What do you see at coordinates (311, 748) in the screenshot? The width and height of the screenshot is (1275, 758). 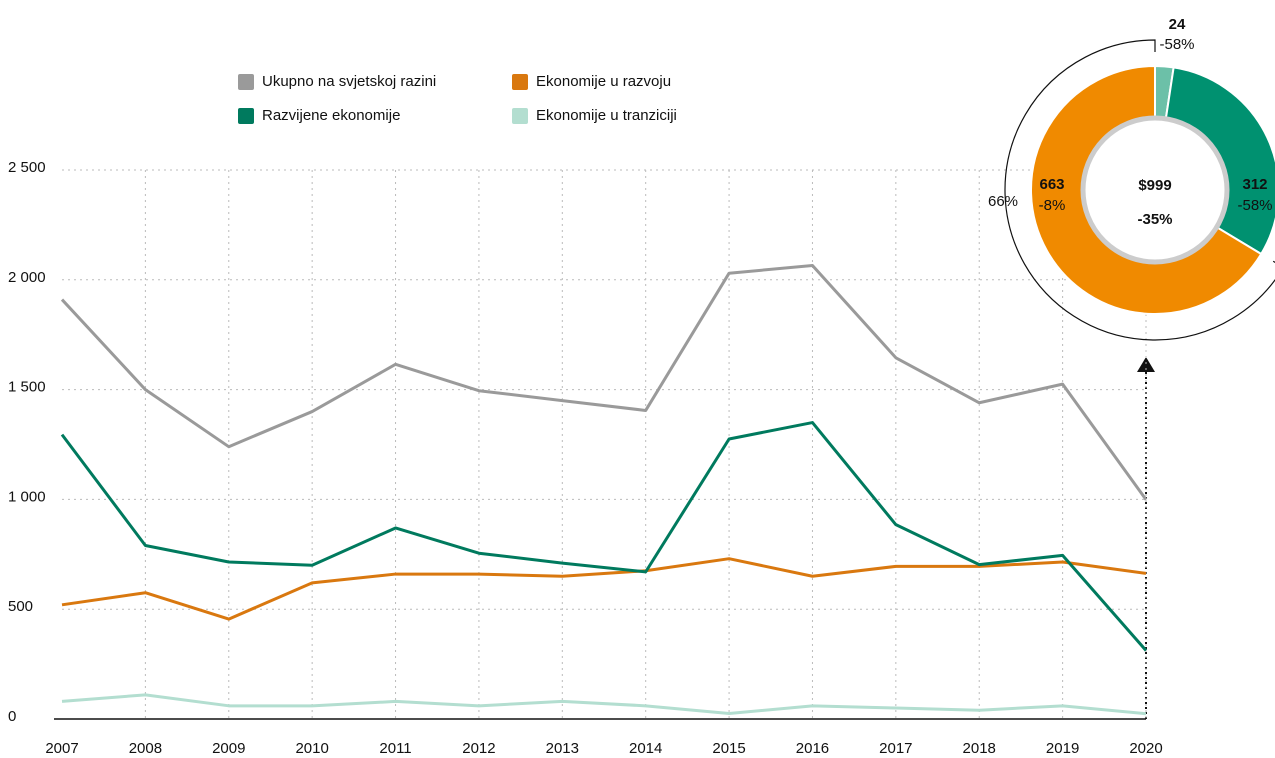 I see `x-tick-label: 2010` at bounding box center [311, 748].